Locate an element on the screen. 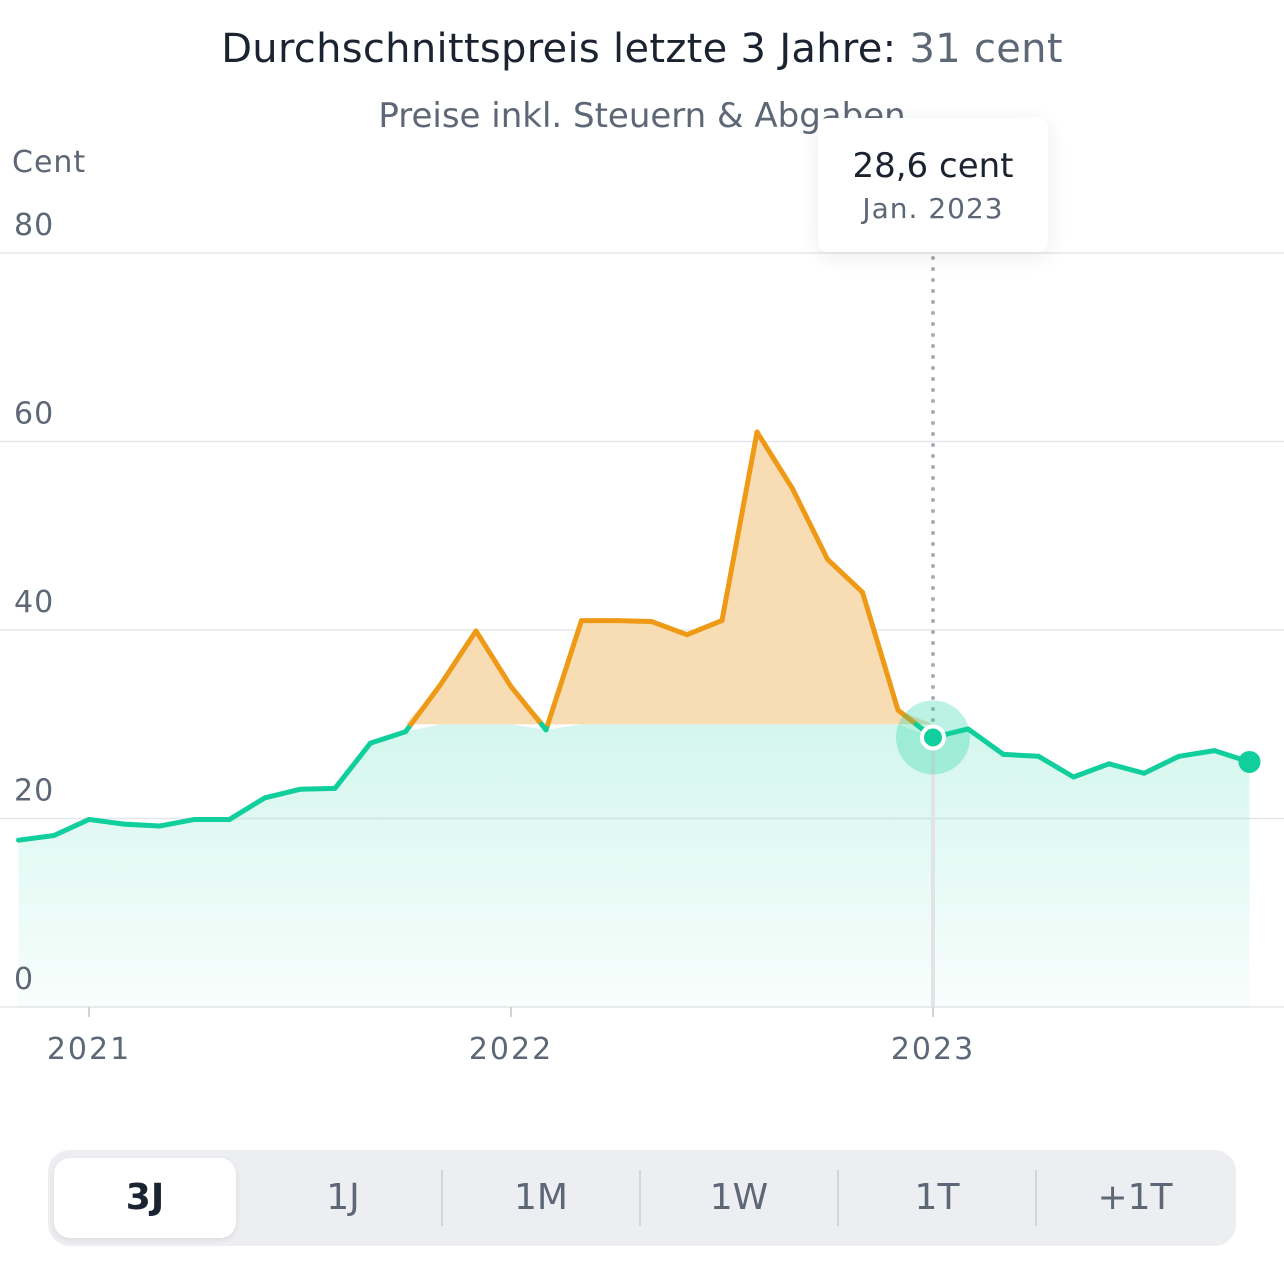 This screenshot has height=1280, width=1284. tab-1t: 1T is located at coordinates (937, 1197).